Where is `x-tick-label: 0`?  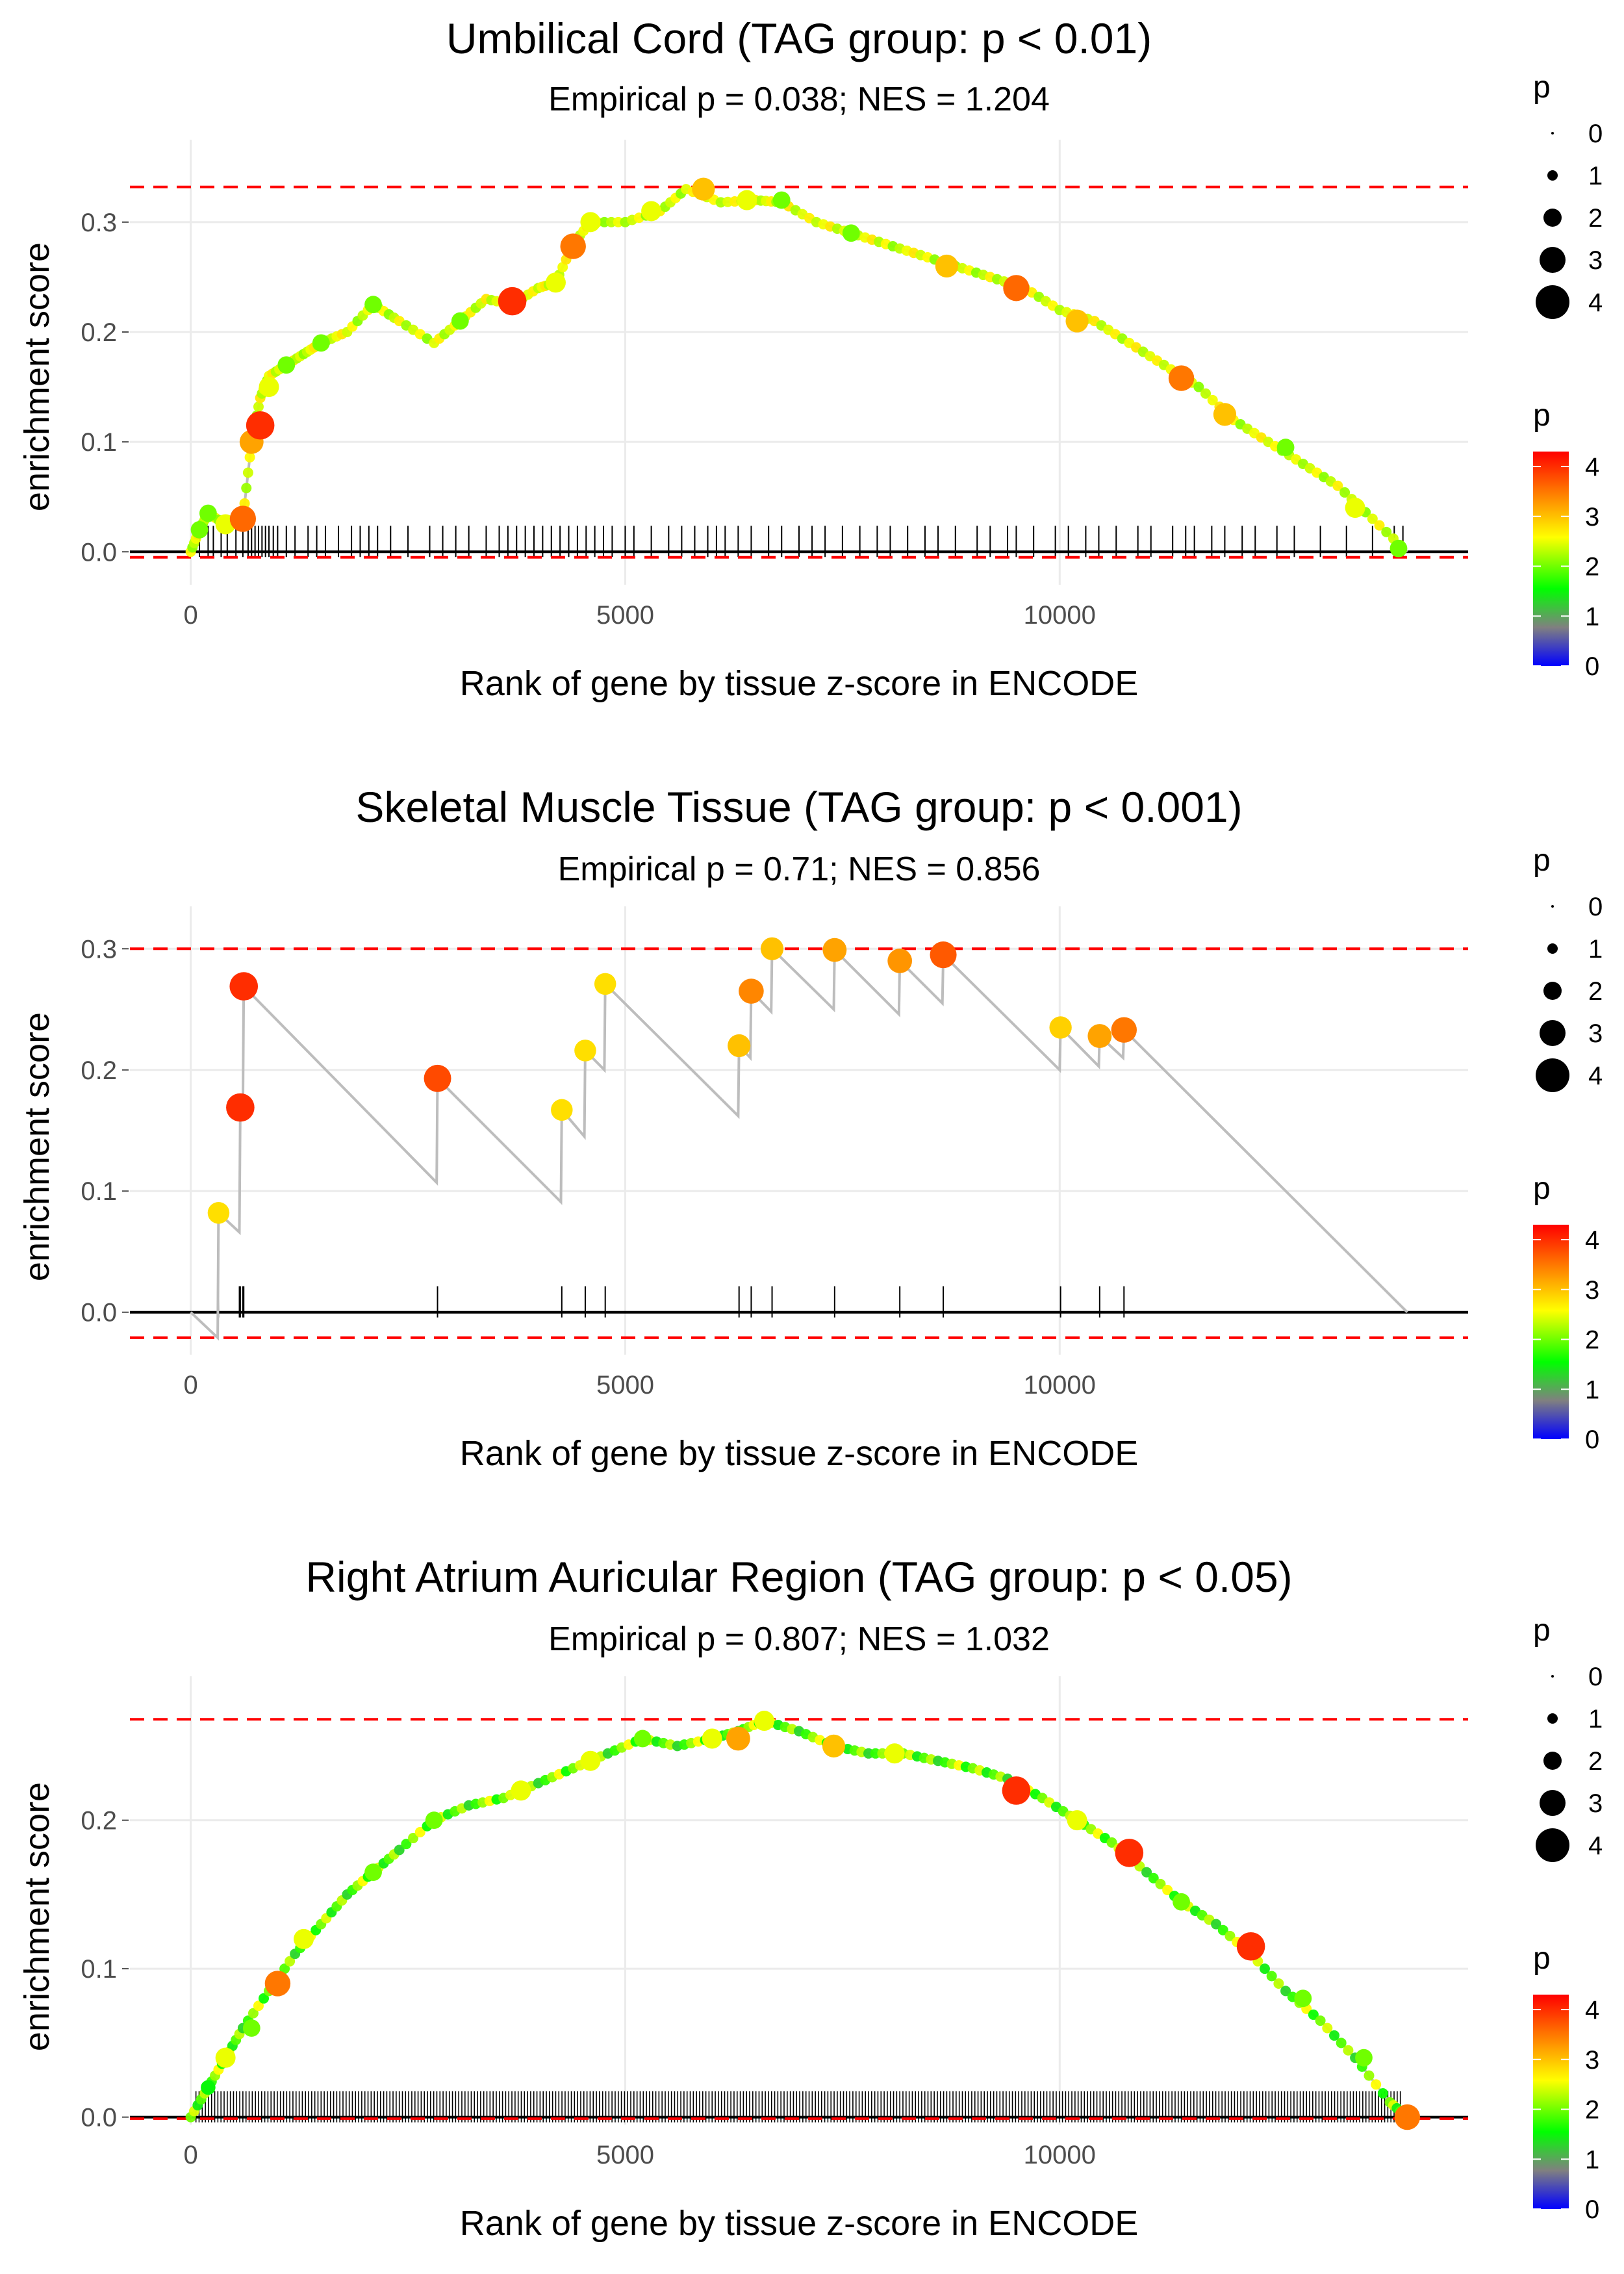 x-tick-label: 0 is located at coordinates (191, 2155).